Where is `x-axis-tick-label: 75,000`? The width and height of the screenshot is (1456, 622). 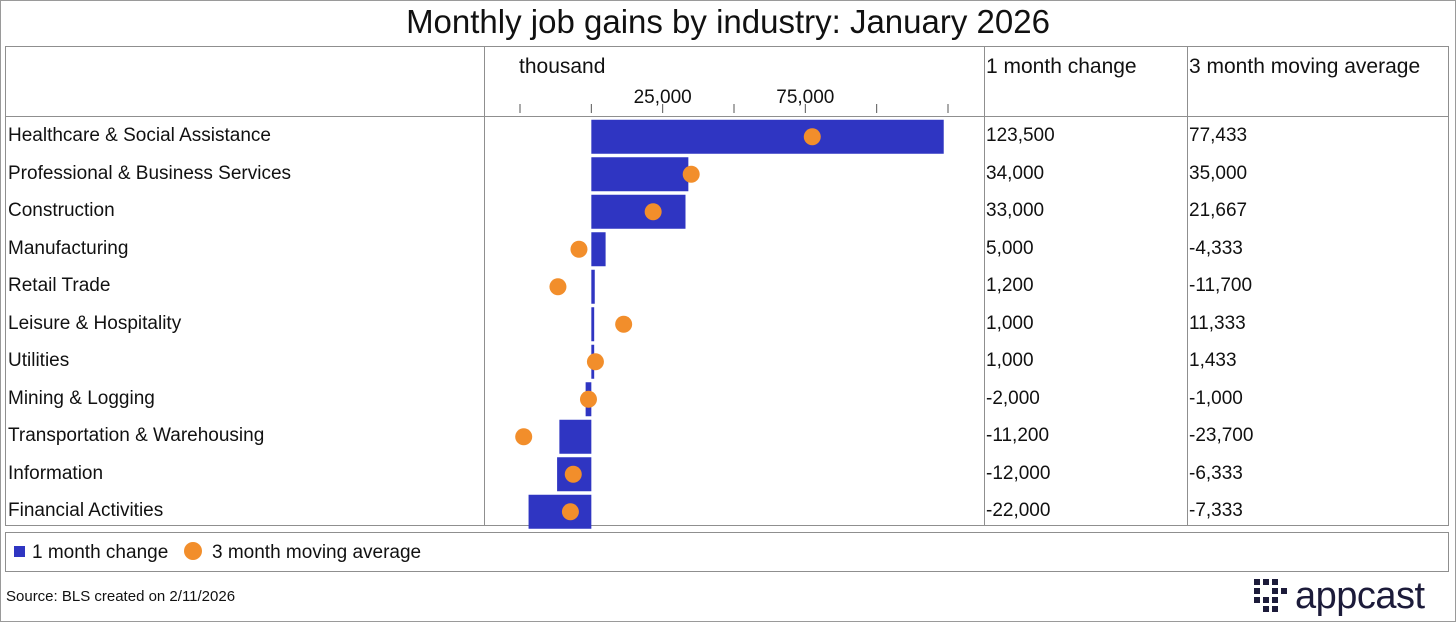
x-axis-tick-label: 75,000 is located at coordinates (805, 97).